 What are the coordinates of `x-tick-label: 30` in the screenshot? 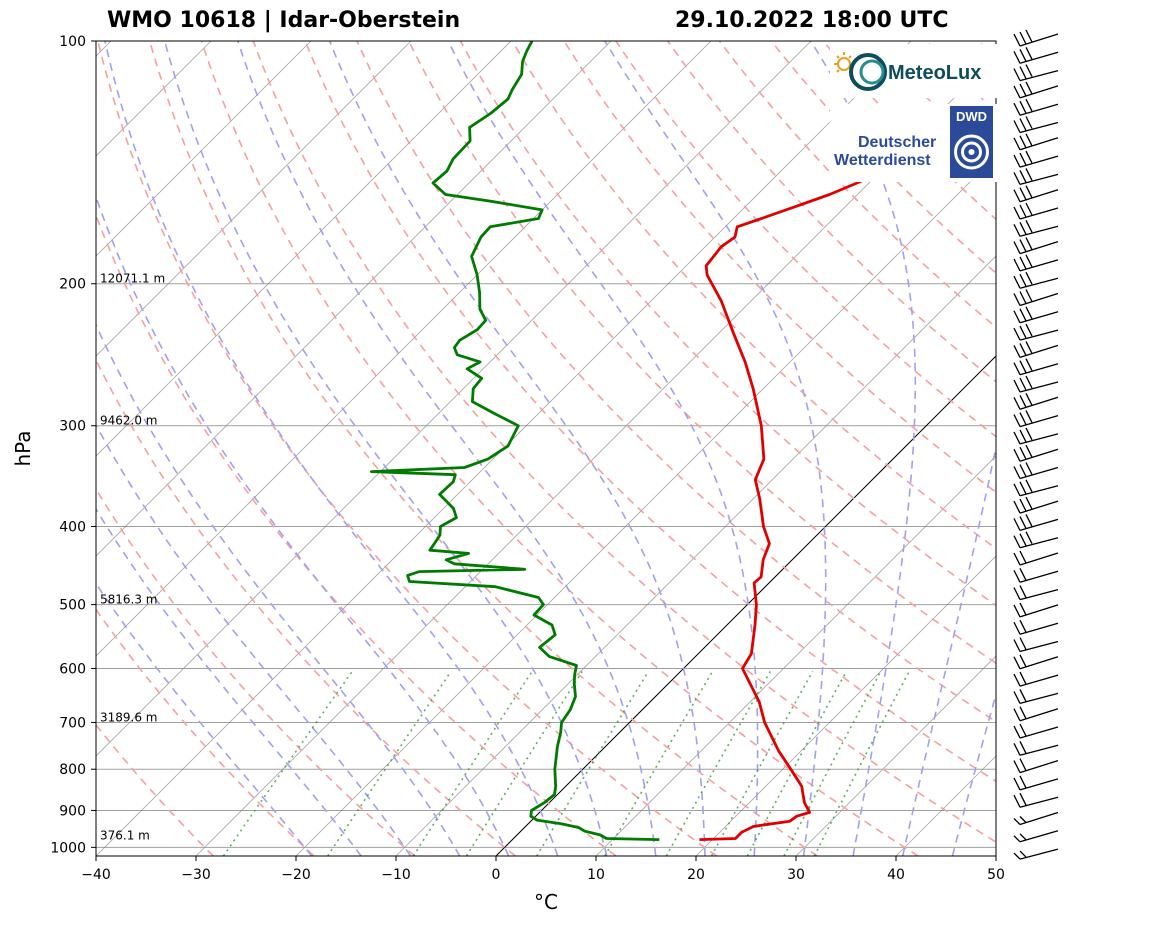 It's located at (796, 875).